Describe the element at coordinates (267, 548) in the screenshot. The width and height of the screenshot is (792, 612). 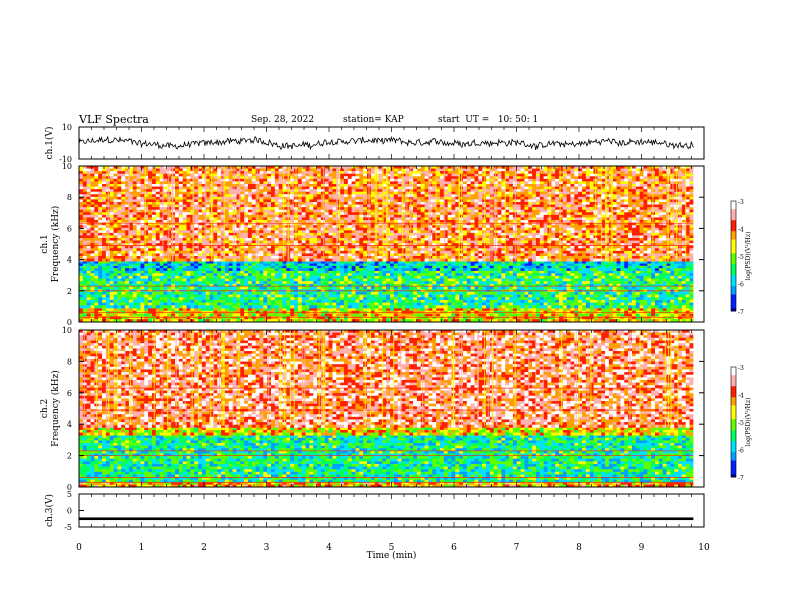
I see `x-tick-label: 3` at that location.